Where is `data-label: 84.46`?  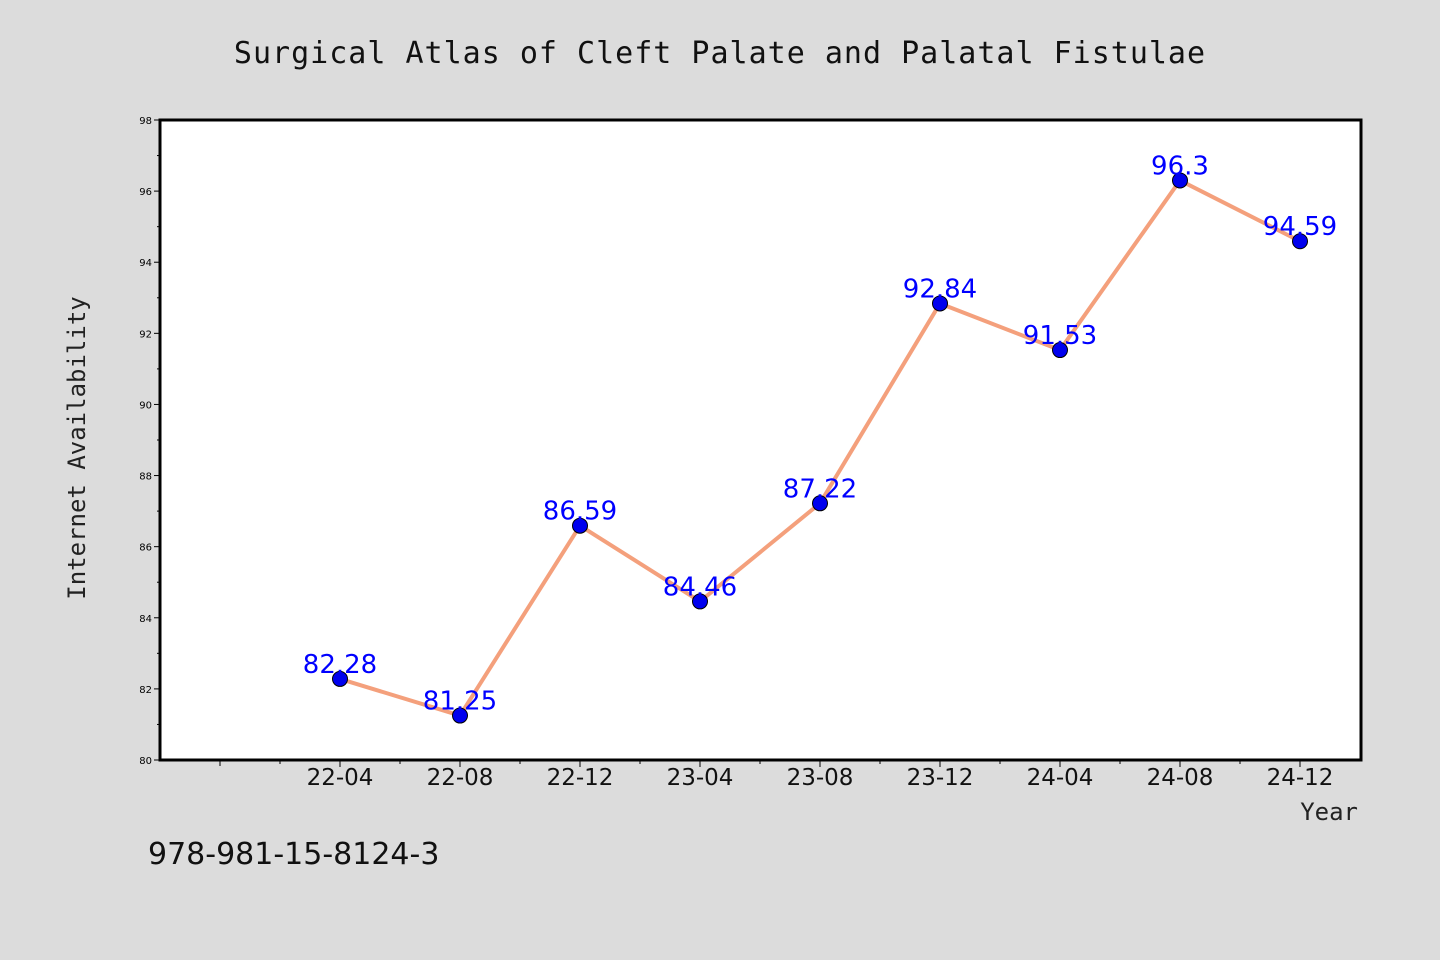 data-label: 84.46 is located at coordinates (700, 587).